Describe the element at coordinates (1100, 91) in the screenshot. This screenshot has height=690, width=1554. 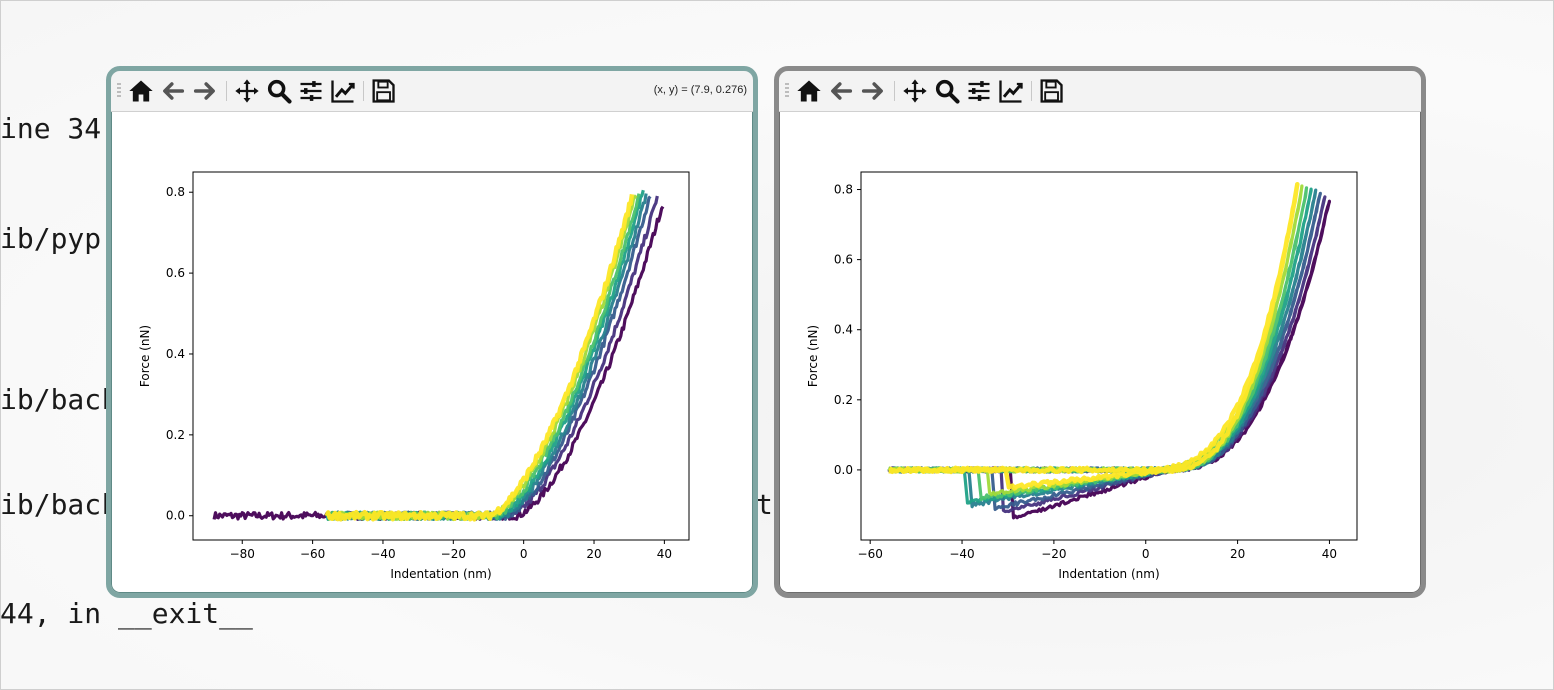
I see `navigation-toolbar` at that location.